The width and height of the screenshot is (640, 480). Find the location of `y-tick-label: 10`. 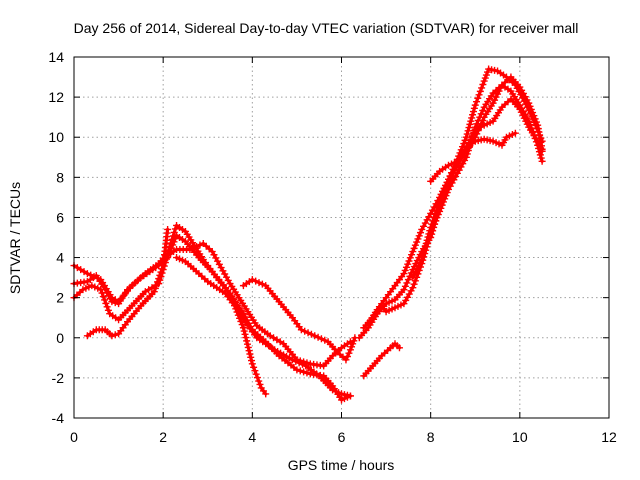

y-tick-label: 10 is located at coordinates (56, 137).